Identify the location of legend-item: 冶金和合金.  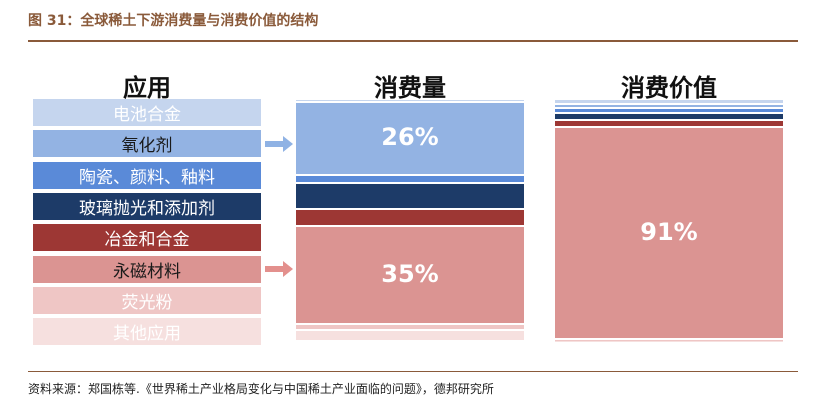
(147, 238).